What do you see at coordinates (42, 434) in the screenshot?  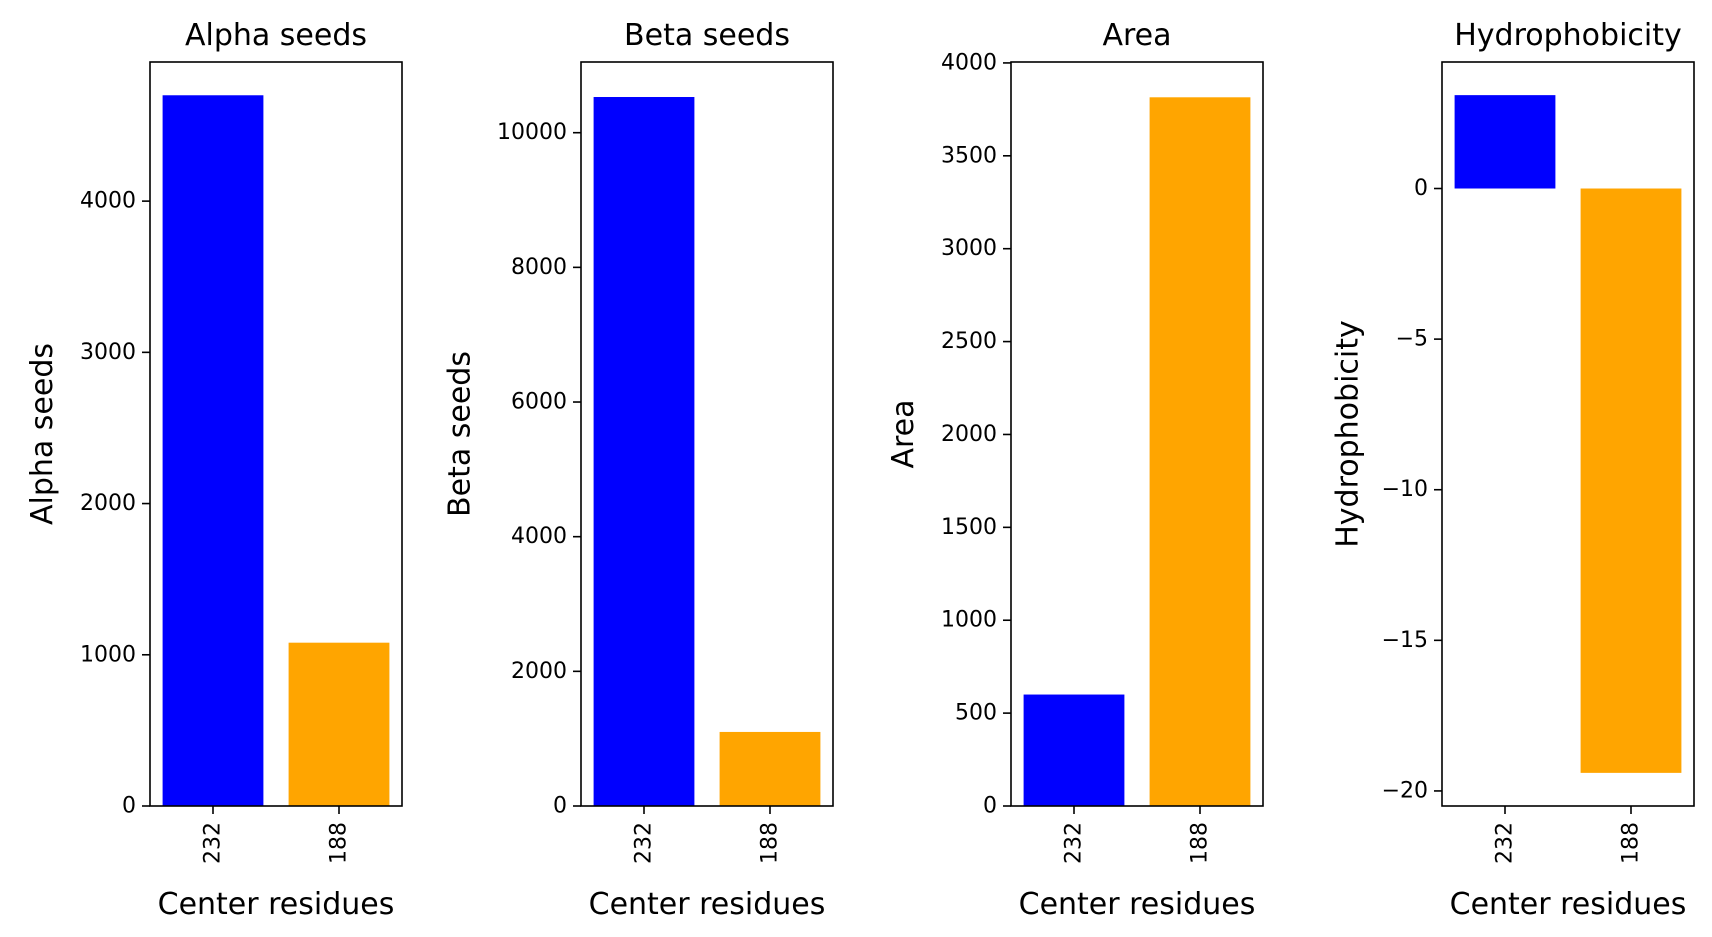 I see `y-axis-label: Alpha seeds` at bounding box center [42, 434].